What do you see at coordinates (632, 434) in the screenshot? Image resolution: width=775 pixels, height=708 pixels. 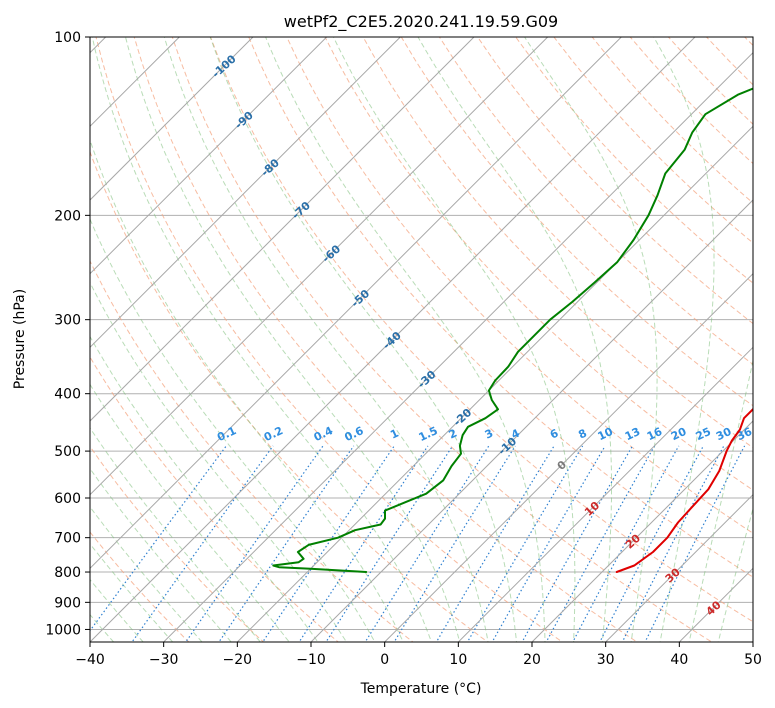 I see `mixing-ratio-label: 13` at bounding box center [632, 434].